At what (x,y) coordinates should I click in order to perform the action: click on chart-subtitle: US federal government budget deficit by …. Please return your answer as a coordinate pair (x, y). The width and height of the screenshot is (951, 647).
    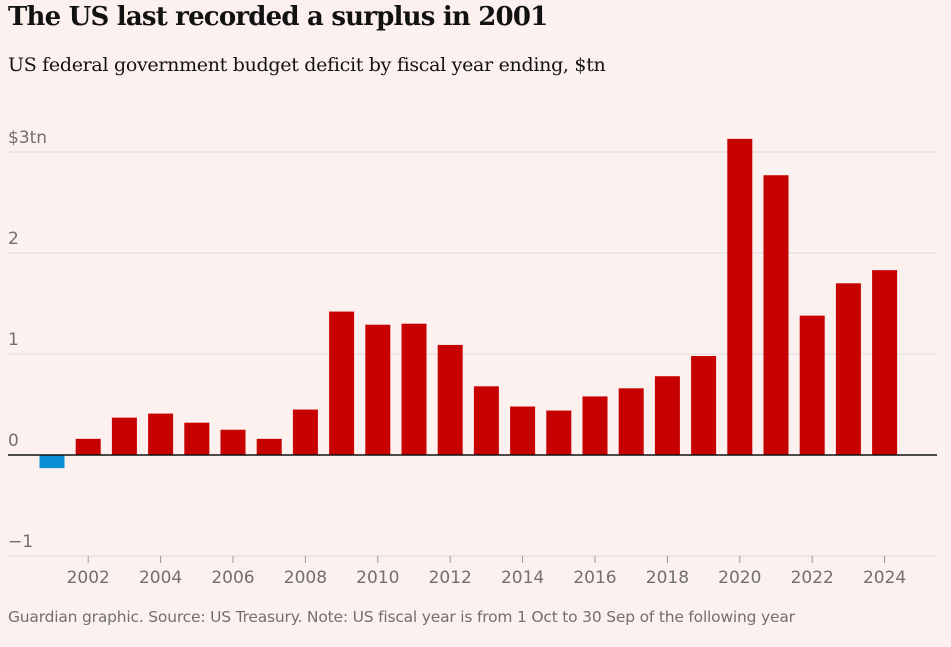
    Looking at the image, I should click on (307, 65).